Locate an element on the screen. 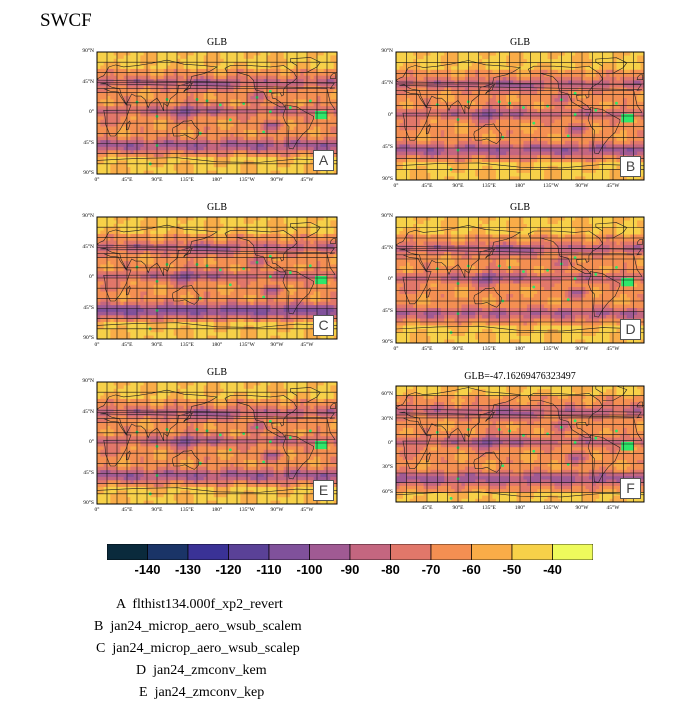  panel-tag: B is located at coordinates (630, 166).